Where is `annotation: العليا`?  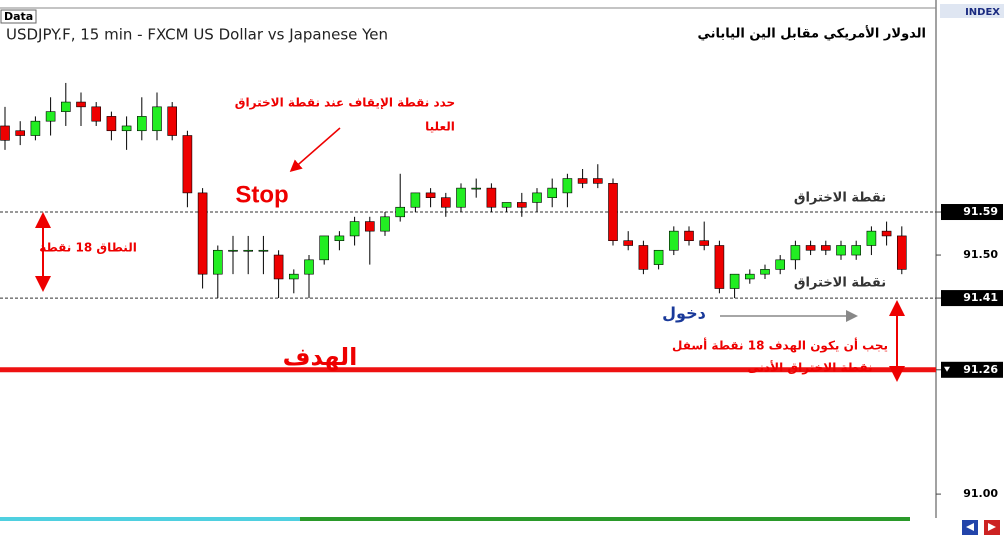 annotation: العليا is located at coordinates (440, 127).